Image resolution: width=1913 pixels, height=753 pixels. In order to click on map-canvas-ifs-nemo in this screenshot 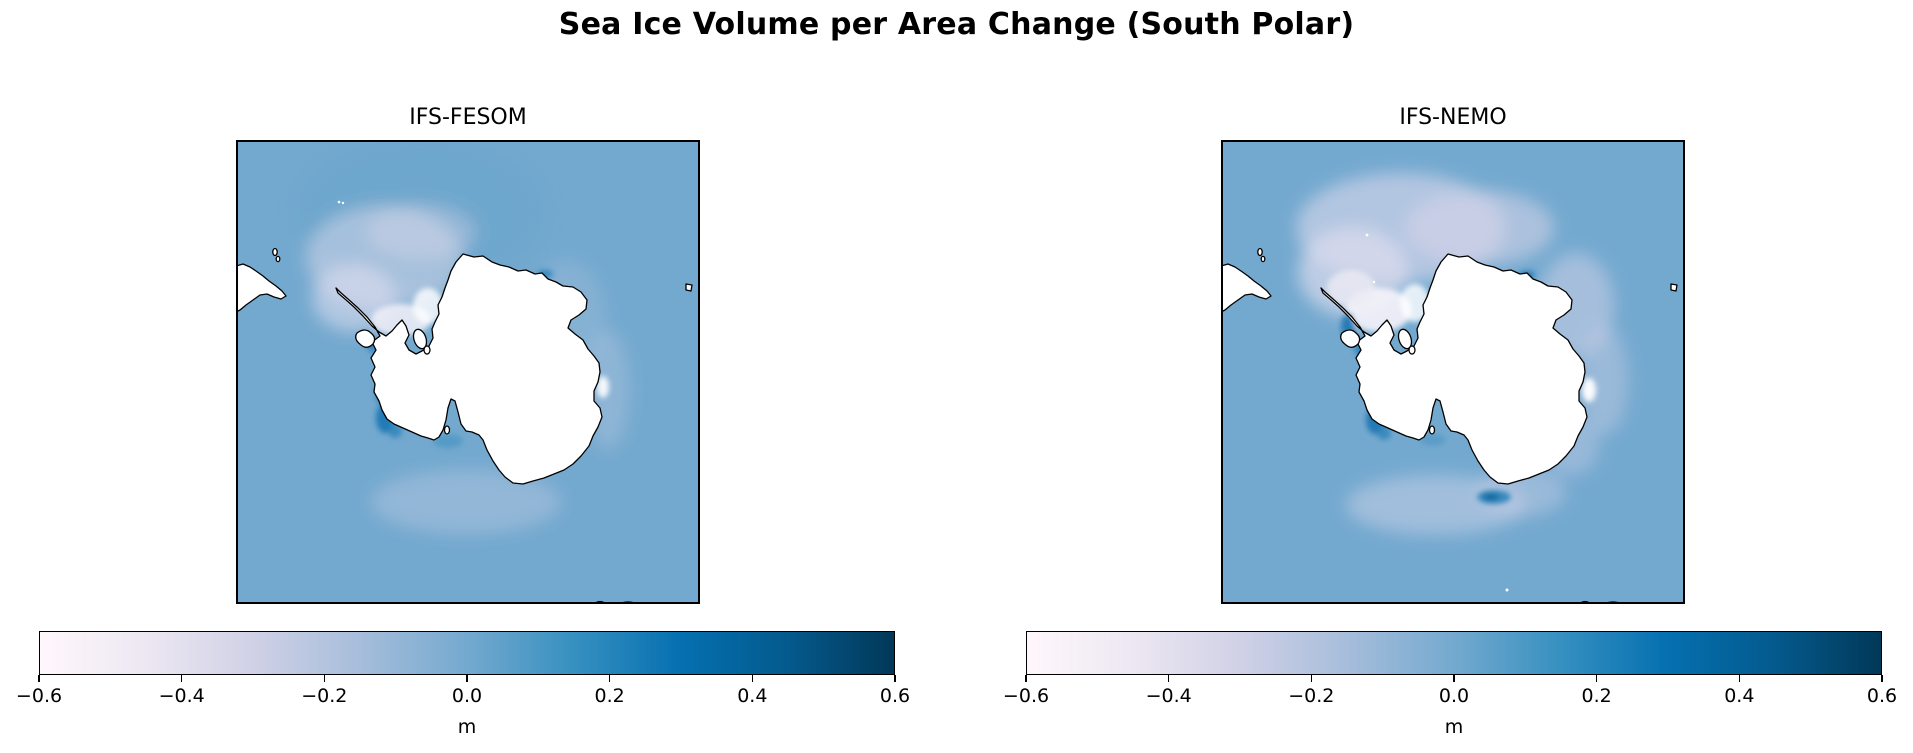, I will do `click(1453, 372)`.